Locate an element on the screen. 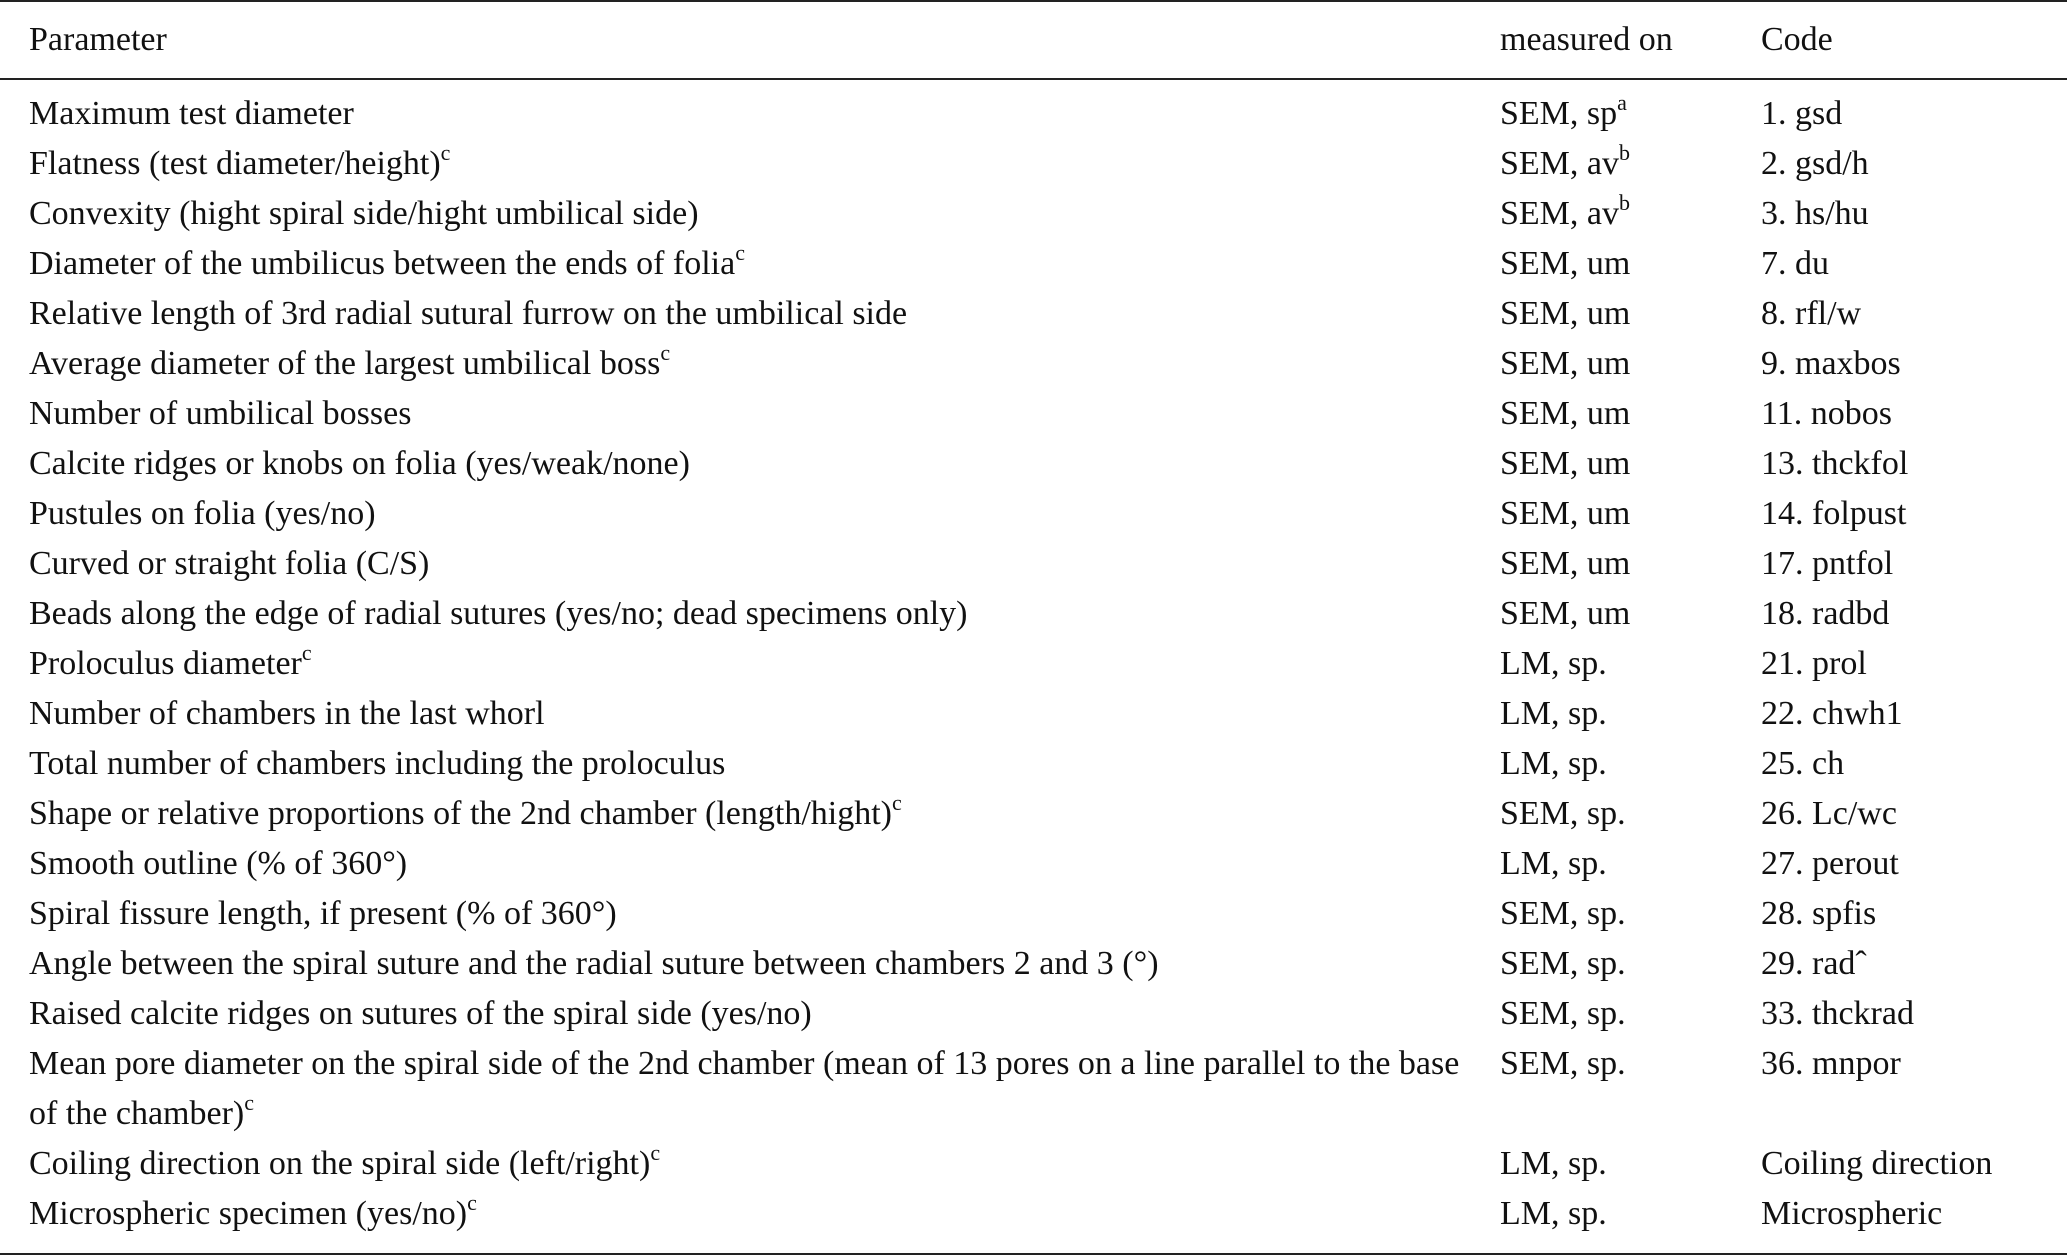  code-cell: Coiling direction is located at coordinates (1877, 1163).